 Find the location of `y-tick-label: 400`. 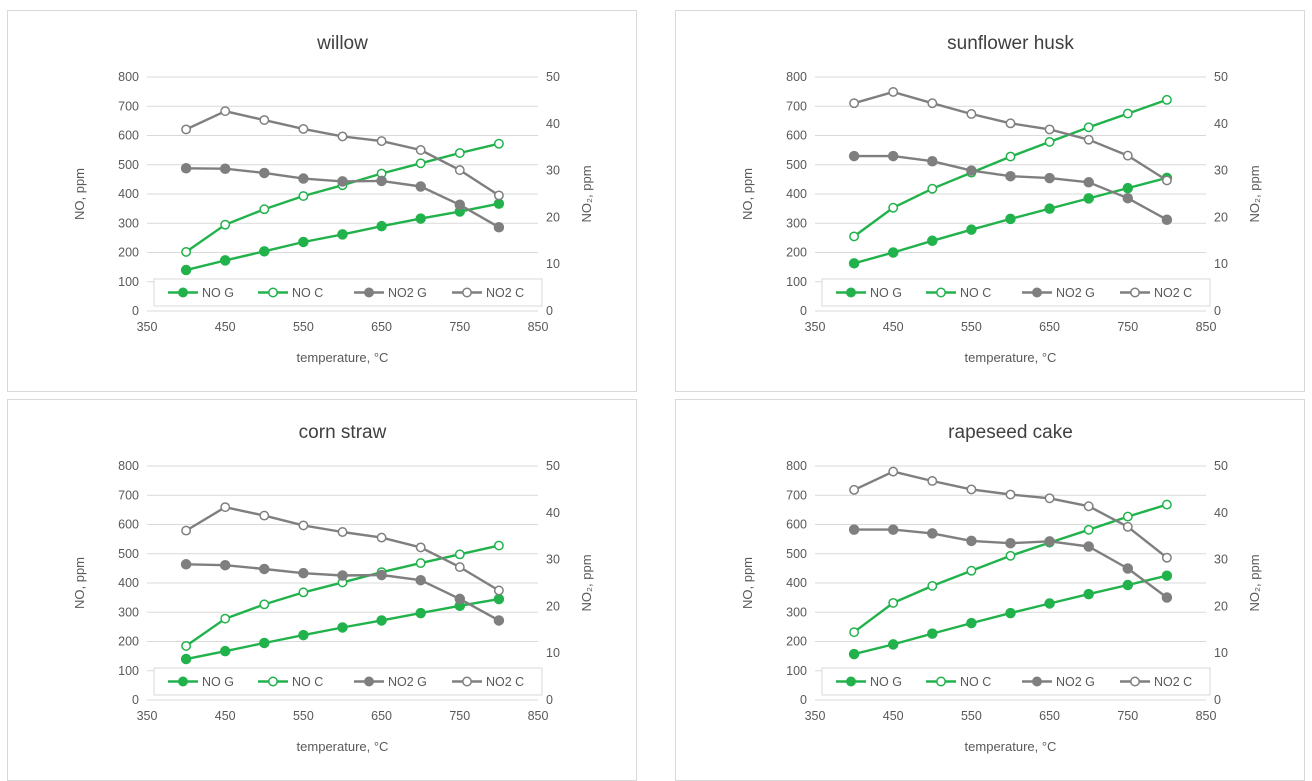

y-tick-label: 400 is located at coordinates (796, 583).